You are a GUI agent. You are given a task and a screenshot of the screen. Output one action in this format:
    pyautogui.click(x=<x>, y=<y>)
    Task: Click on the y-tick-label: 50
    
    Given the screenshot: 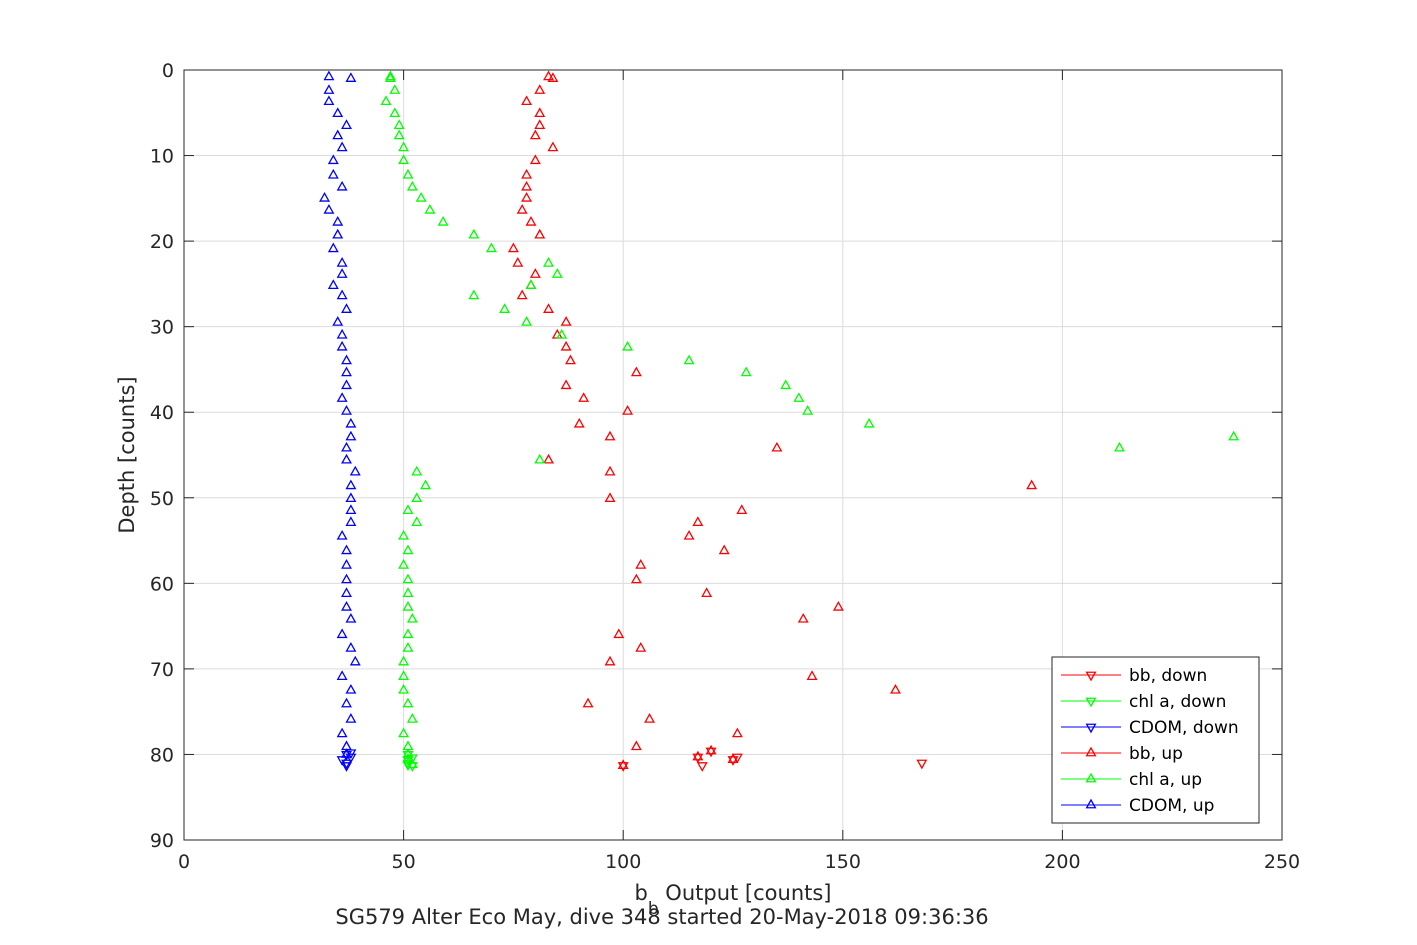 What is the action you would take?
    pyautogui.click(x=162, y=499)
    